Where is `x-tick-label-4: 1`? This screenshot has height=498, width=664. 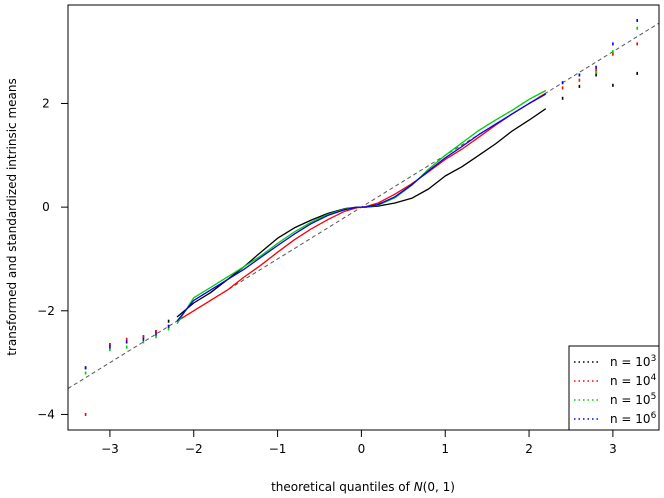 x-tick-label-4: 1 is located at coordinates (445, 449).